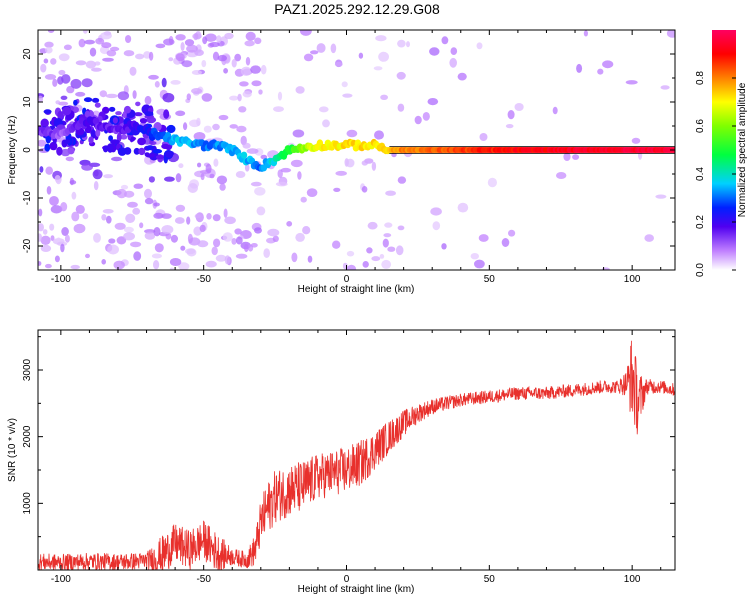 The height and width of the screenshot is (600, 750). Describe the element at coordinates (27, 54) in the screenshot. I see `y-tick-label: 20` at that location.